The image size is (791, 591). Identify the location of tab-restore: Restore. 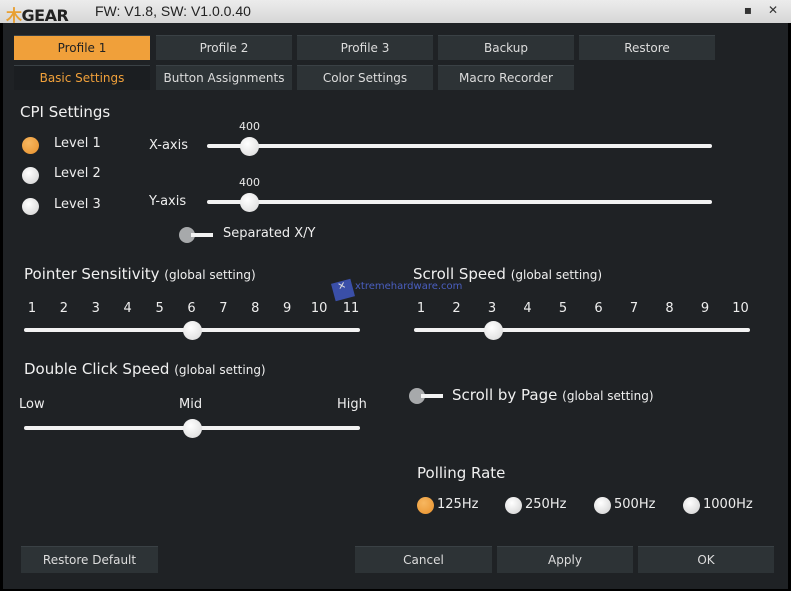
(647, 47).